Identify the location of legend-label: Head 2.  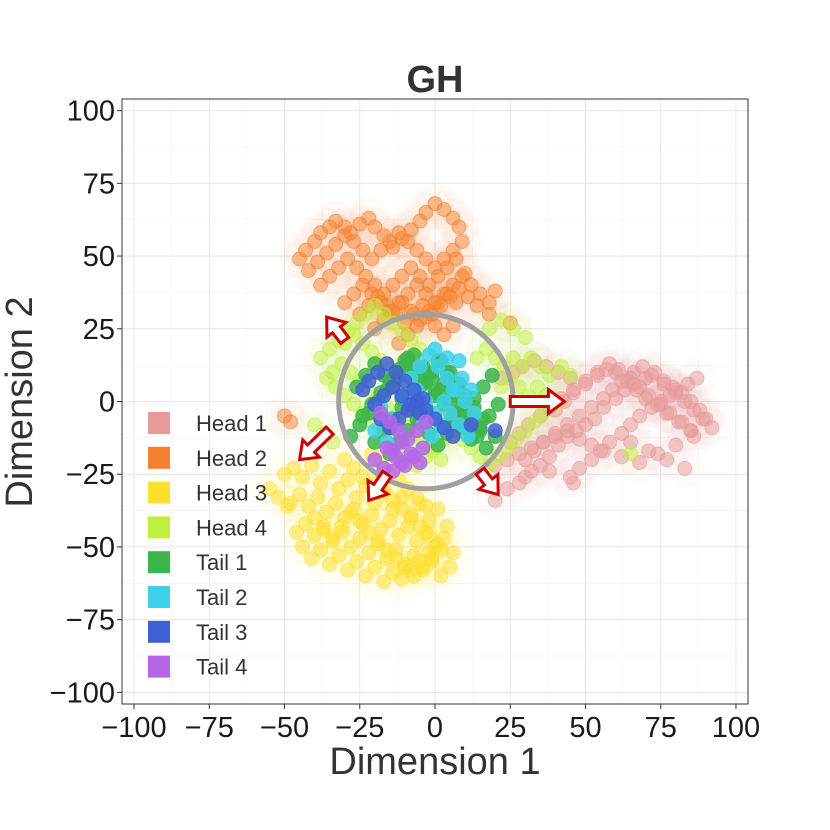
(231, 458).